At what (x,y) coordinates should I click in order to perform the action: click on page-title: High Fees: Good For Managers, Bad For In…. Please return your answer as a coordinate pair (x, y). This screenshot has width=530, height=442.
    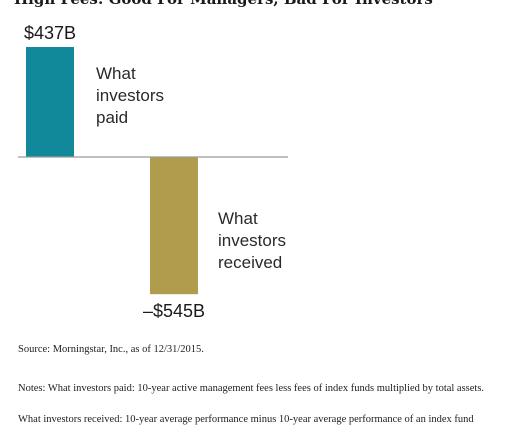
    Looking at the image, I should click on (223, 4).